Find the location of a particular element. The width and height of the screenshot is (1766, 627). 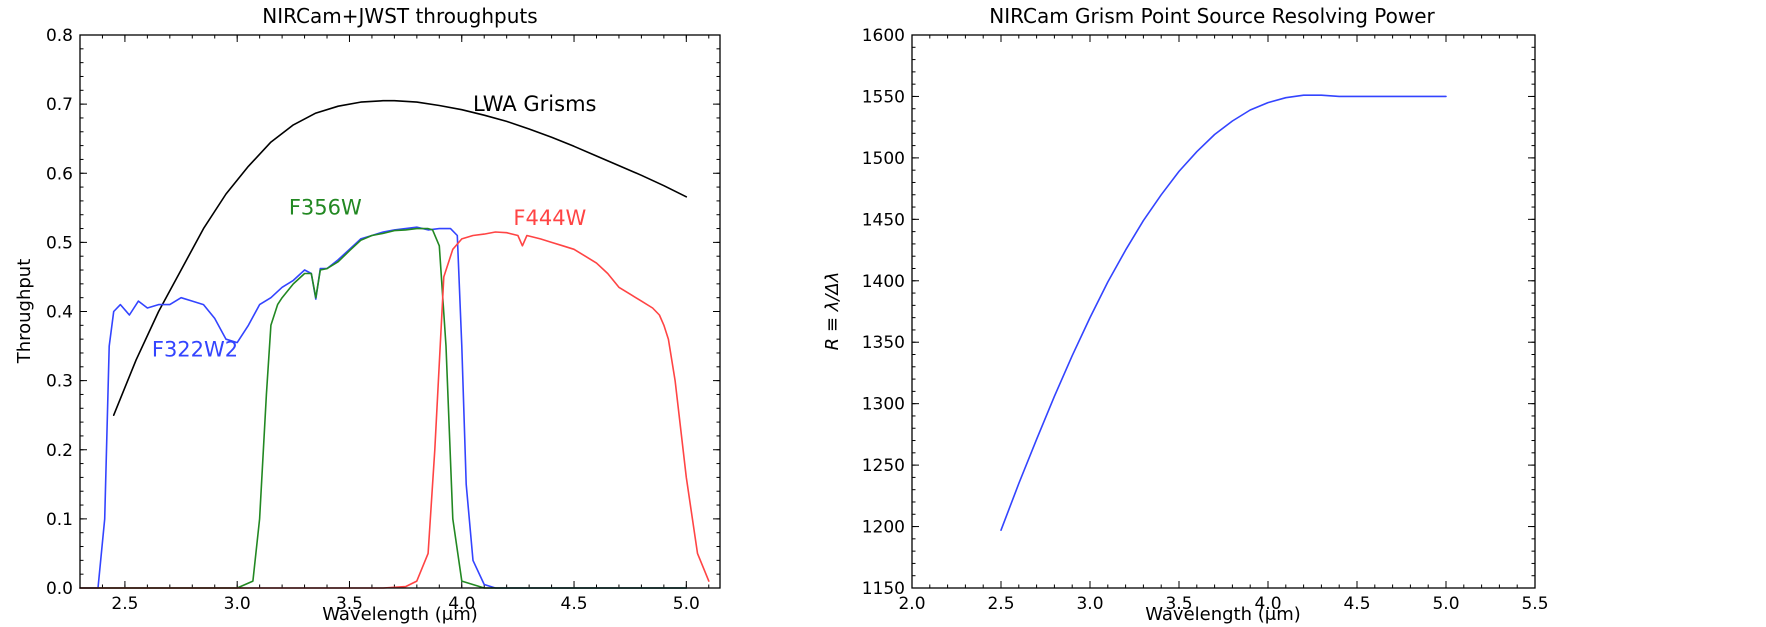

y-tick-label: 1550 is located at coordinates (883, 97).